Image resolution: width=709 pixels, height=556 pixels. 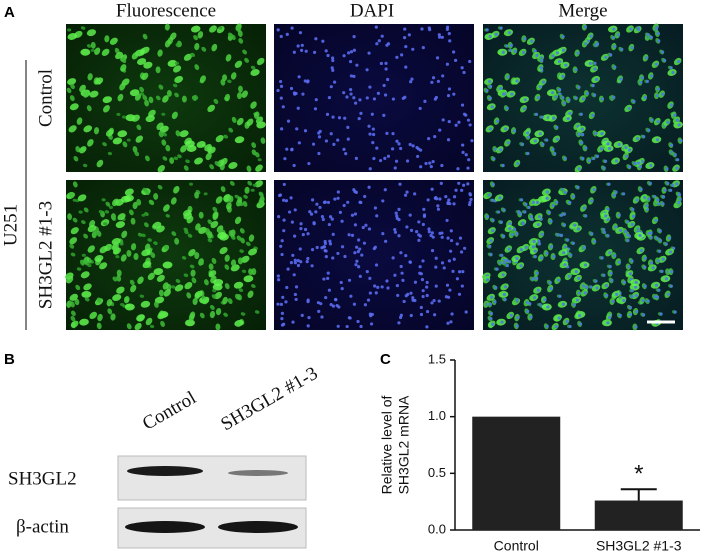 I want to click on row-label: SH3GL2 #1-3, so click(x=45, y=255).